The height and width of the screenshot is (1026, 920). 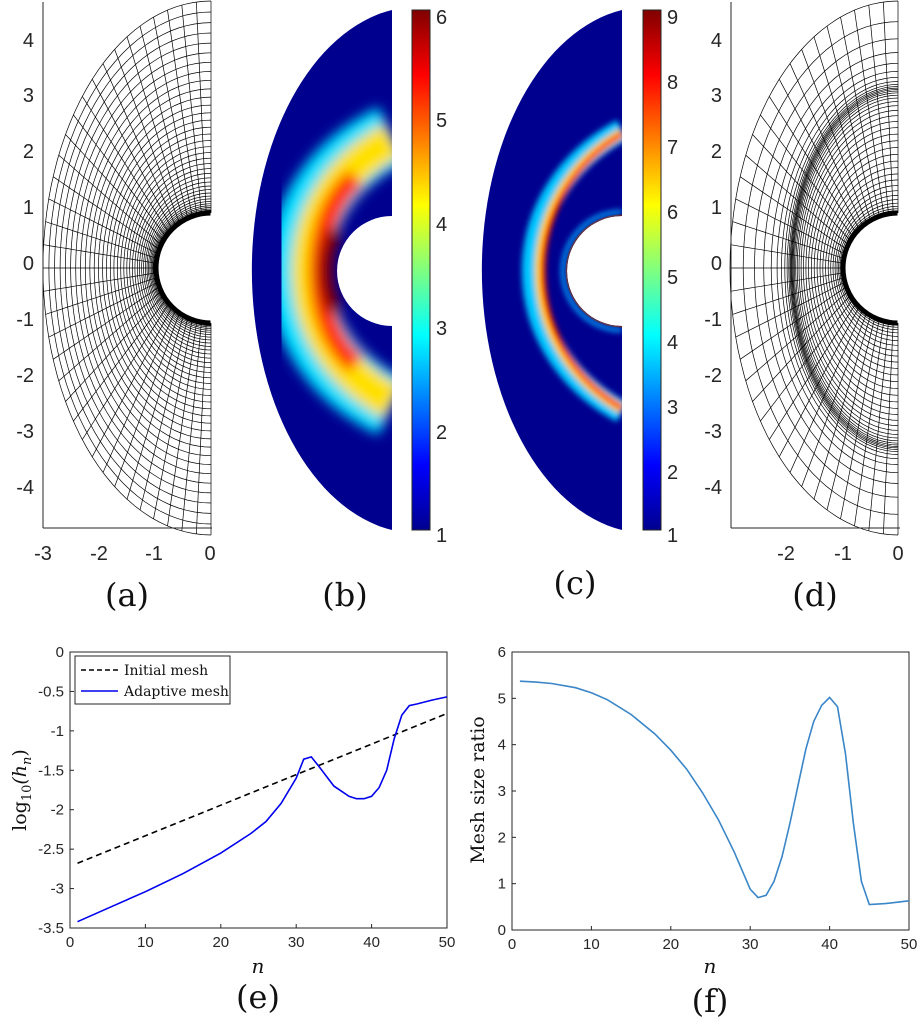 What do you see at coordinates (166, 671) in the screenshot?
I see `legend-initial-mesh: Initial mesh` at bounding box center [166, 671].